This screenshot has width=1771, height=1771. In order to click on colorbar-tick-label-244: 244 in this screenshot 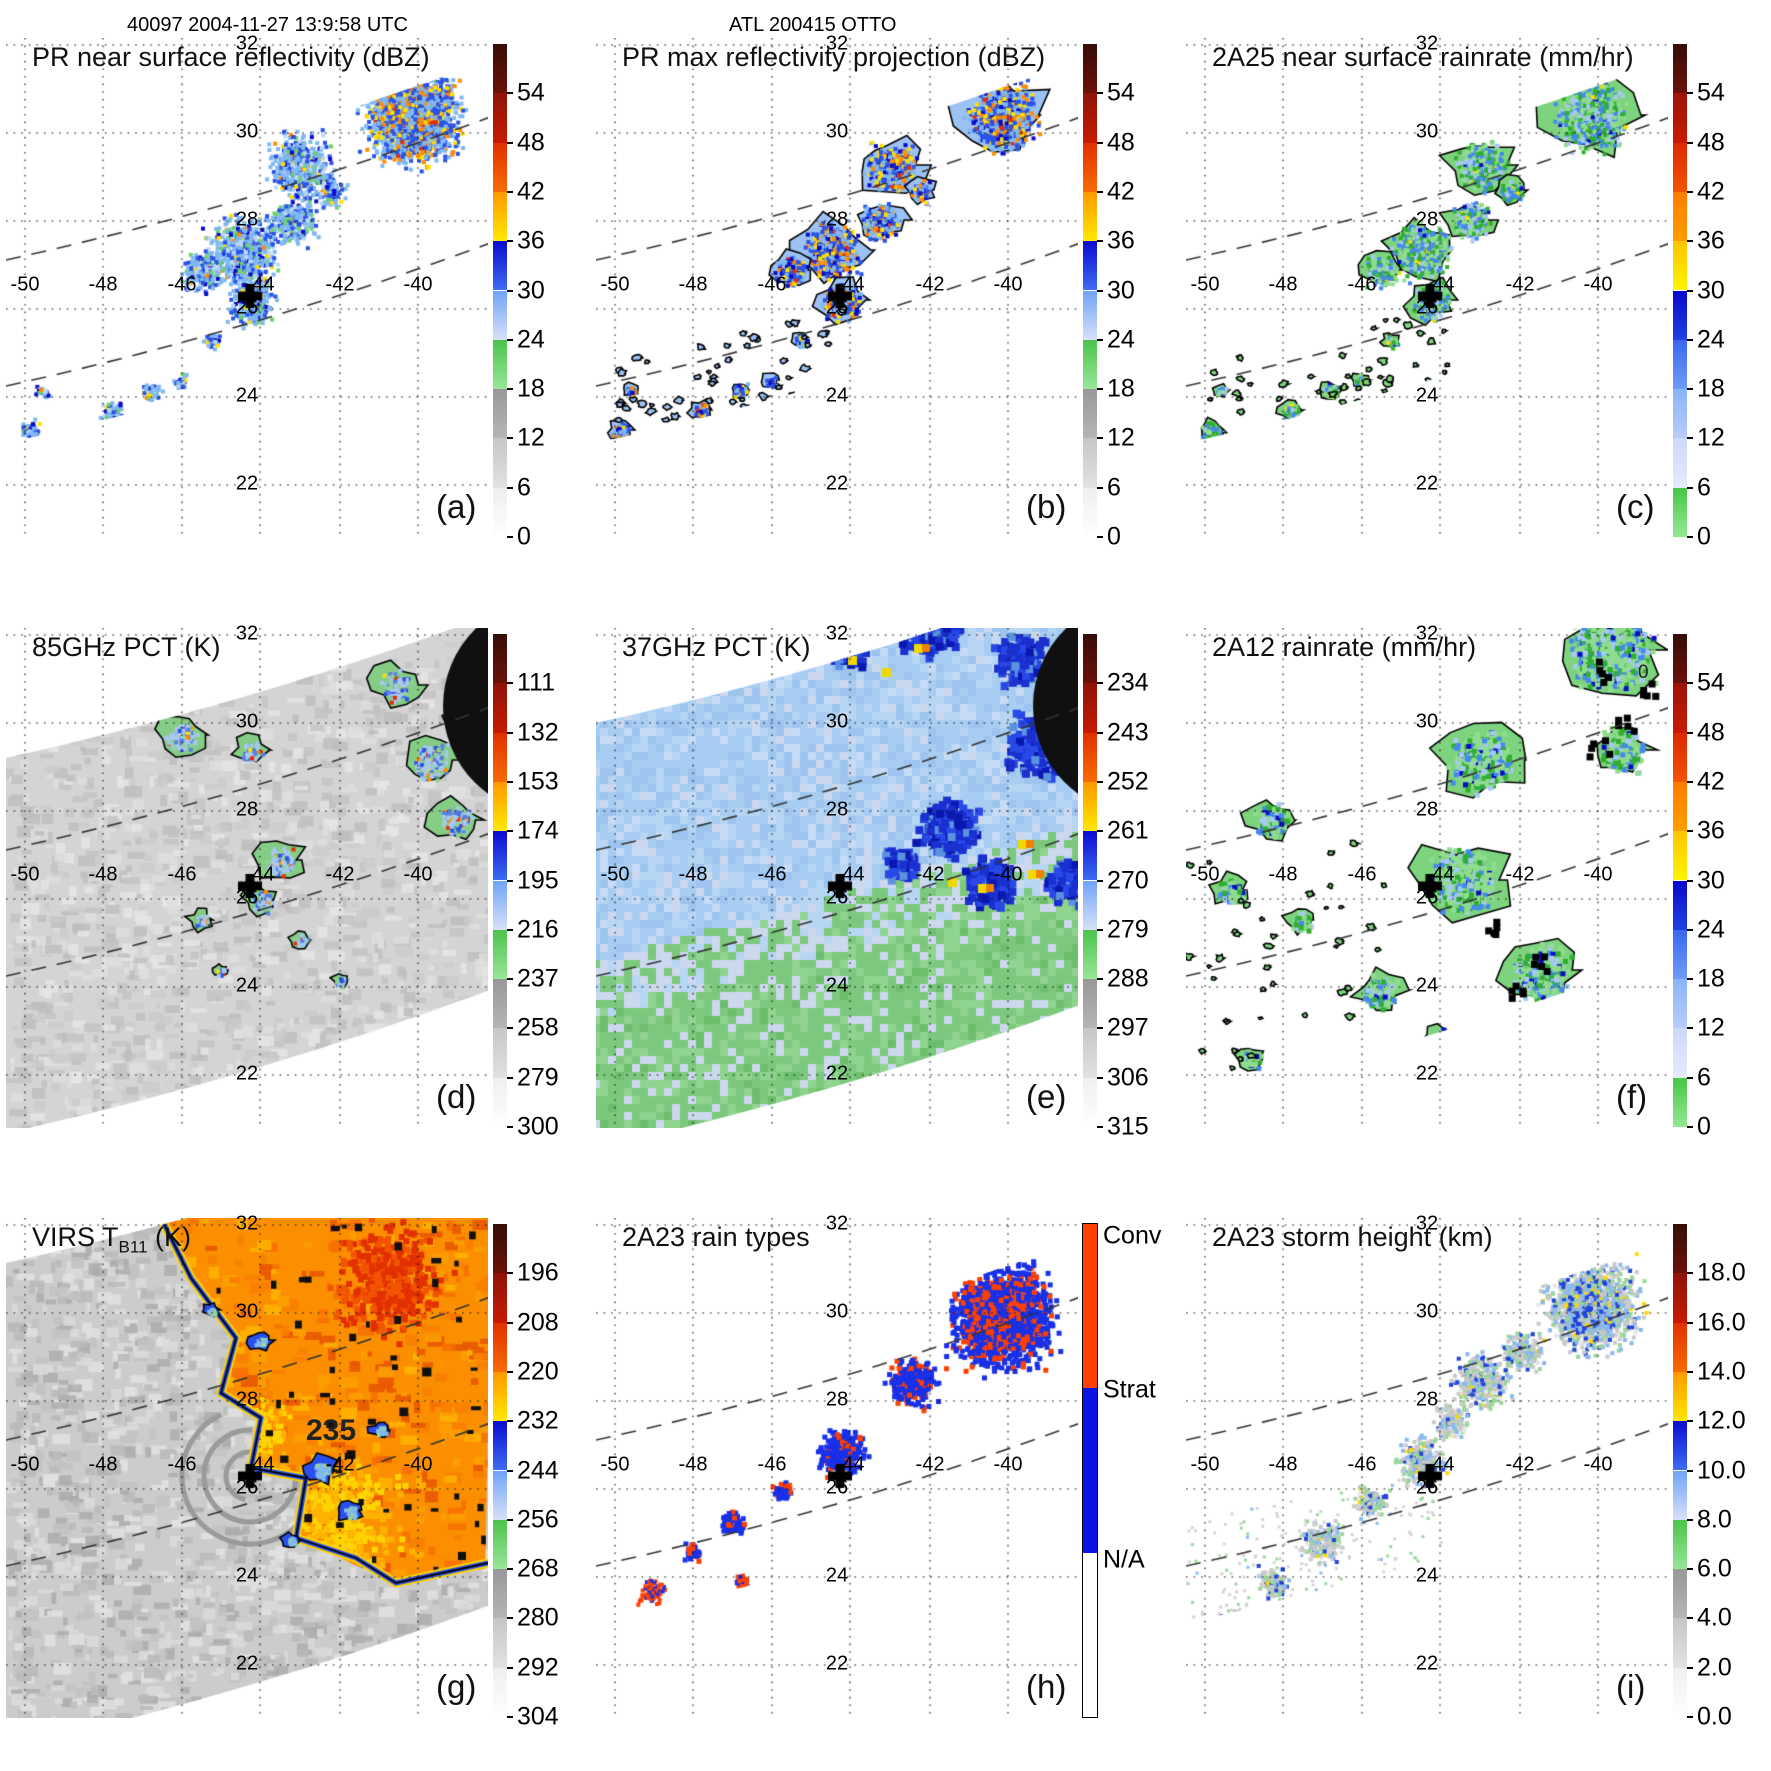, I will do `click(538, 1470)`.